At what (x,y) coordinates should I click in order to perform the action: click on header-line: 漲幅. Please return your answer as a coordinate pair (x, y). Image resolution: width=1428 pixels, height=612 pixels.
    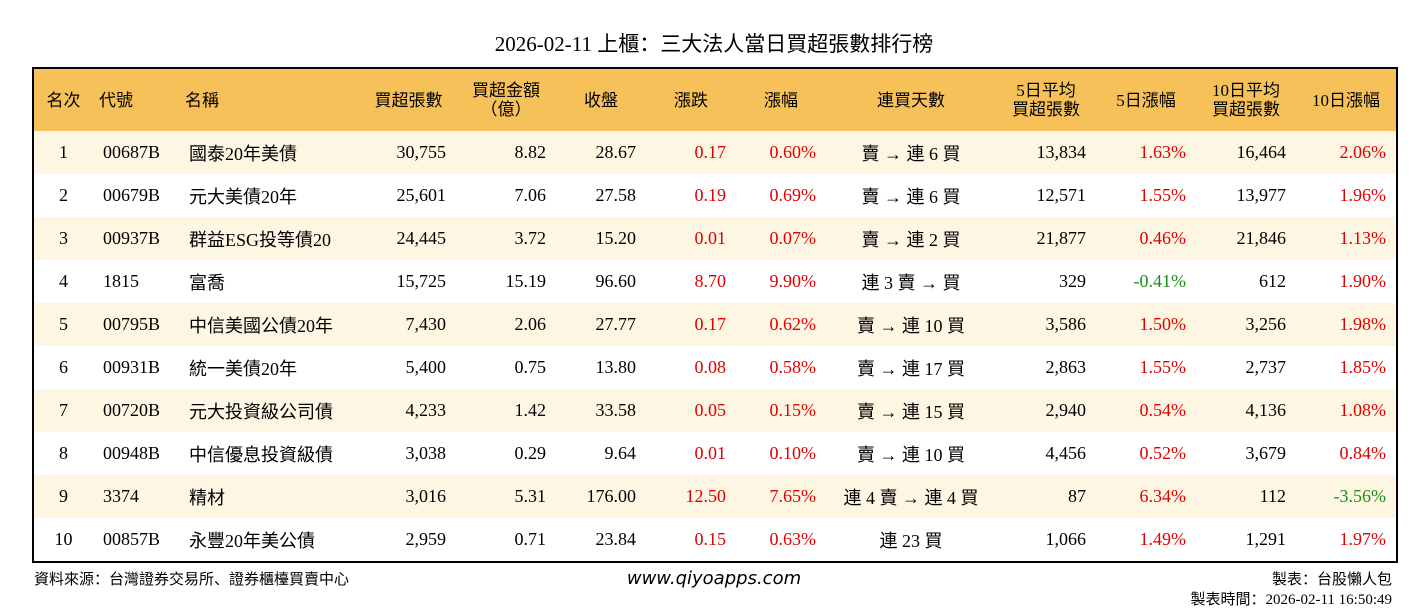
    Looking at the image, I should click on (781, 100).